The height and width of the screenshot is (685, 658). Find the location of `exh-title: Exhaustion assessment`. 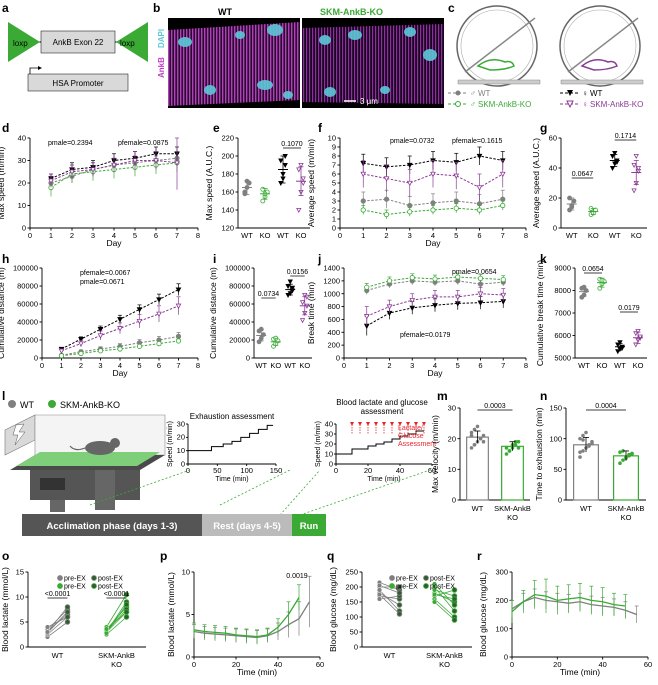

exh-title: Exhaustion assessment is located at coordinates (232, 416).